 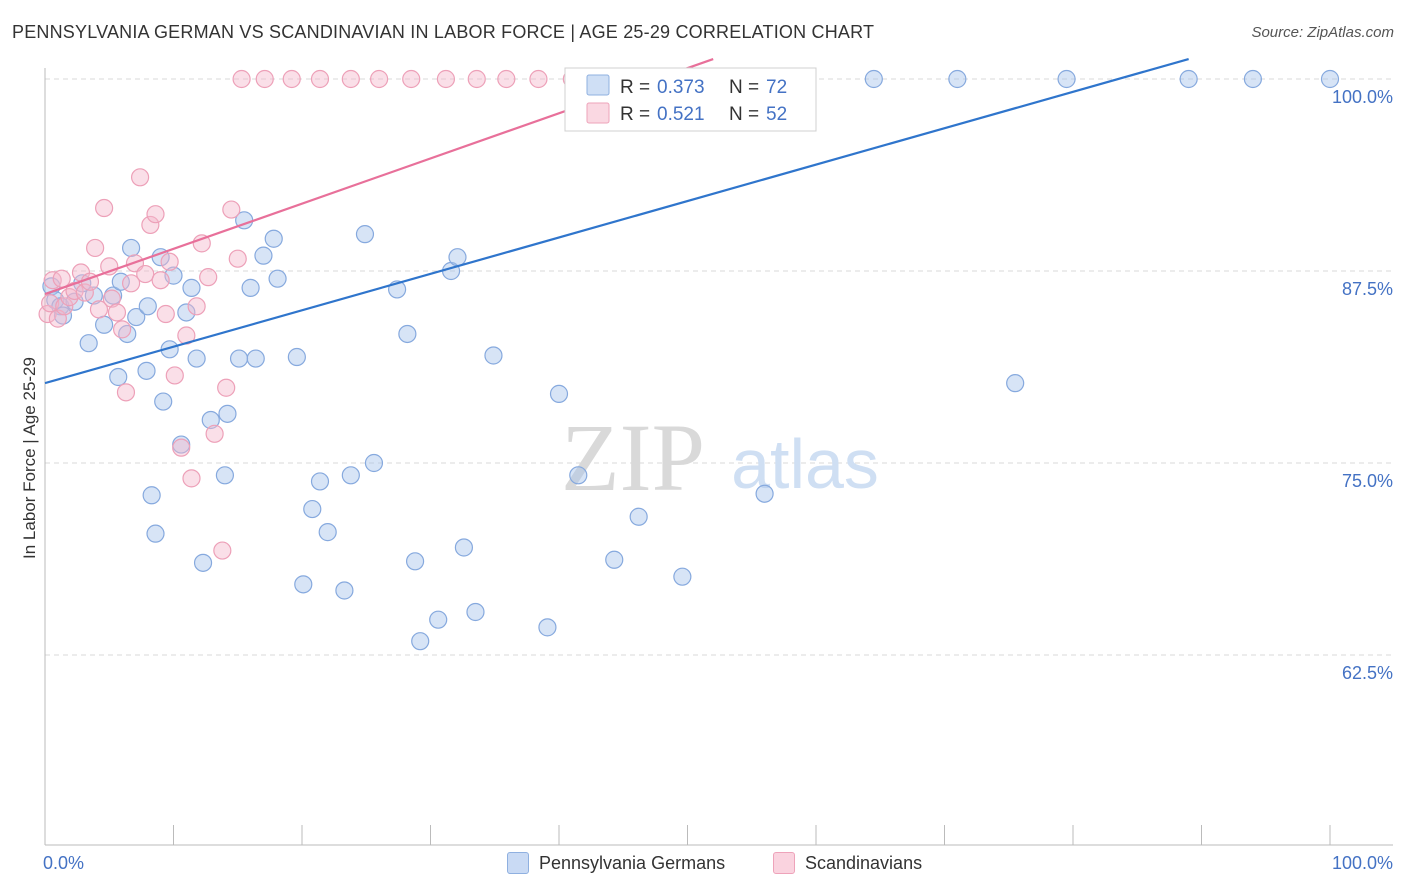 What do you see at coordinates (681, 114) in the screenshot?
I see `legend-r-value-2: 0.521` at bounding box center [681, 114].